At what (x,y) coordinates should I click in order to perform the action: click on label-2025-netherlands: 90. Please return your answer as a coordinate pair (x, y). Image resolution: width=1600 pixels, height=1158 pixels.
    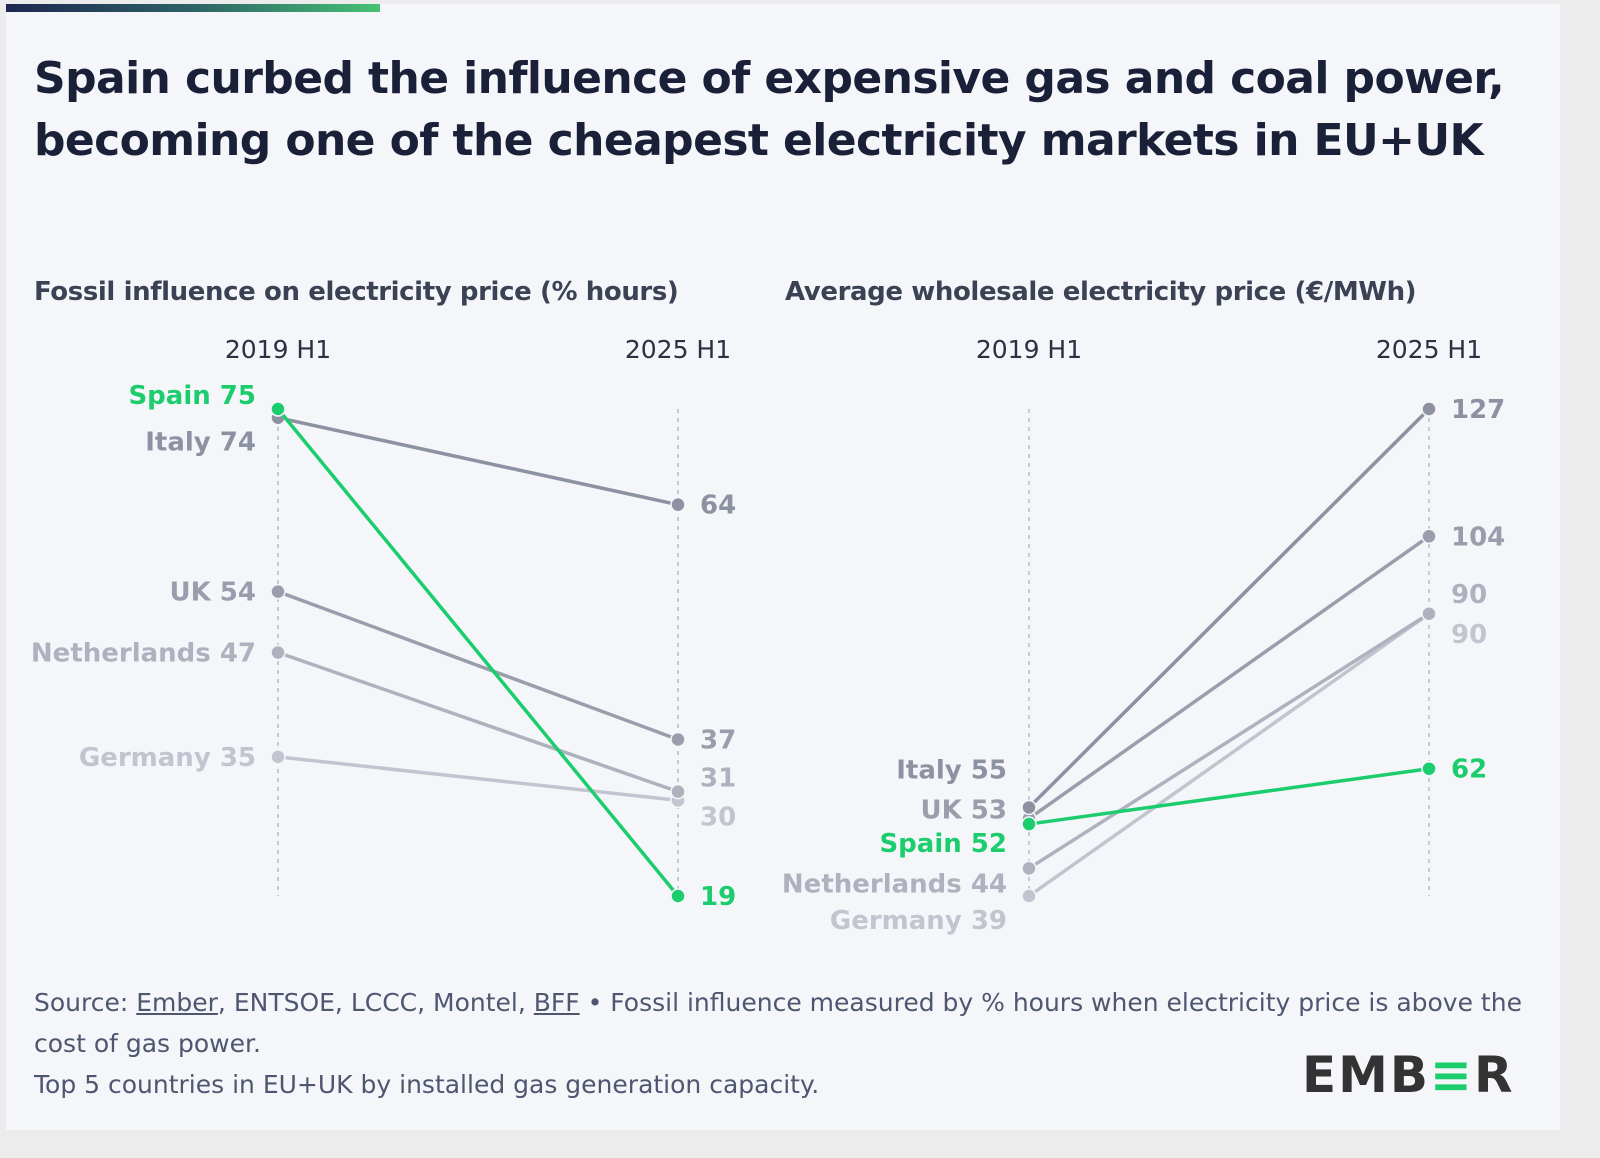
    Looking at the image, I should click on (1469, 595).